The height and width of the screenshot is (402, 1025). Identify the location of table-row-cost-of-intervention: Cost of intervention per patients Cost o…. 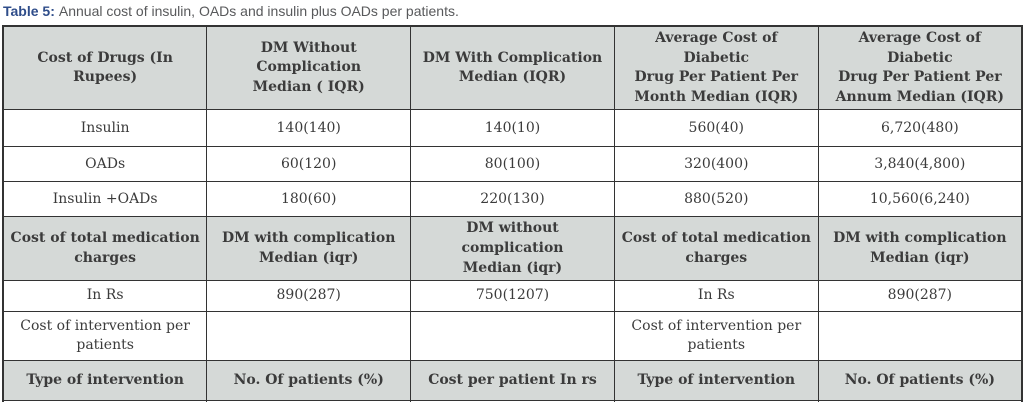
(512, 336).